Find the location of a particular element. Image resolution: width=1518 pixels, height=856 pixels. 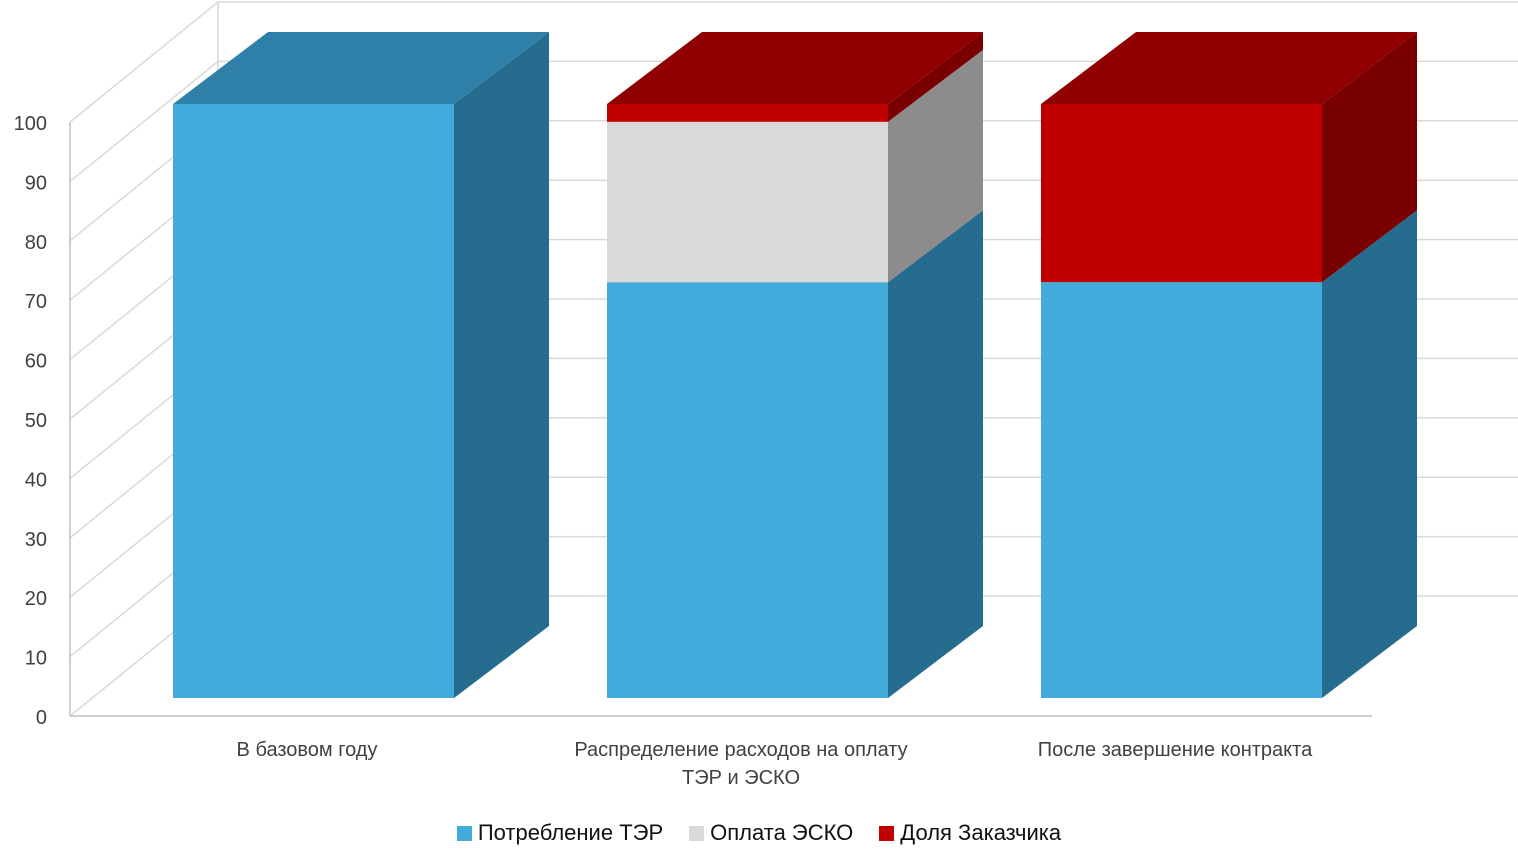

y-tick-label: 40 is located at coordinates (36, 480).